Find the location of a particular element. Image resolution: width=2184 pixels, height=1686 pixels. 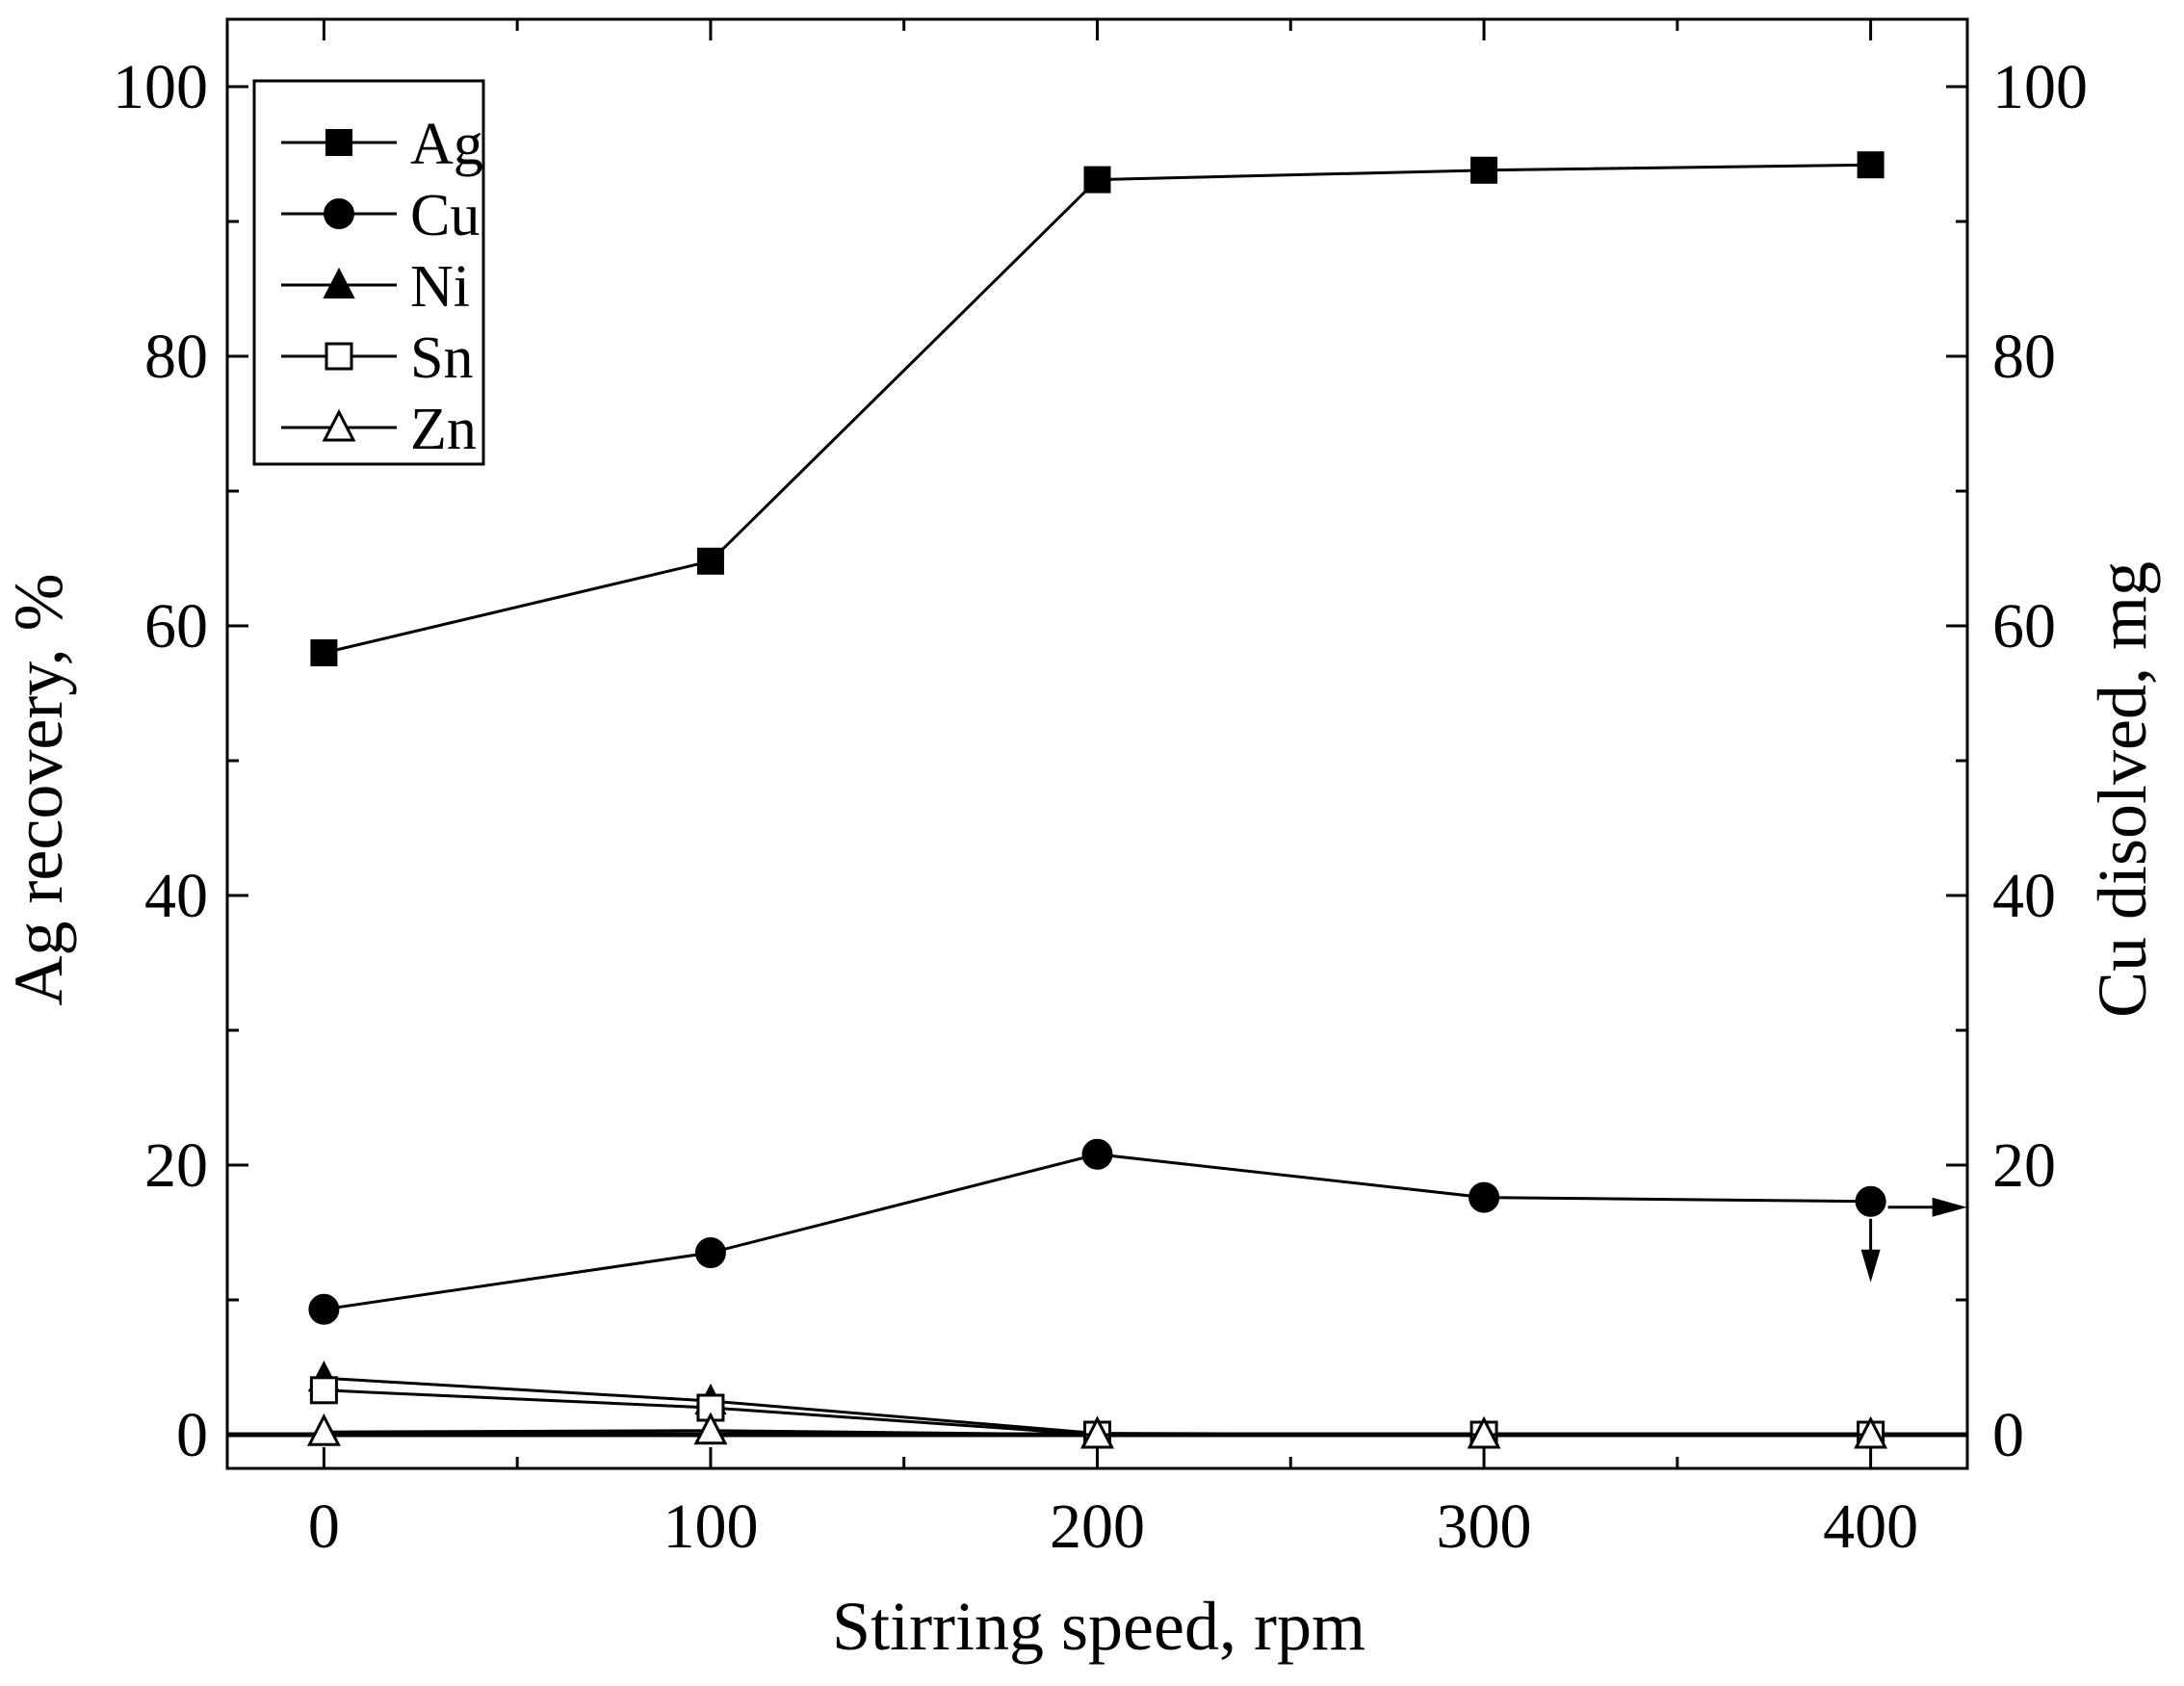

legend-marker-ni is located at coordinates (339, 282).